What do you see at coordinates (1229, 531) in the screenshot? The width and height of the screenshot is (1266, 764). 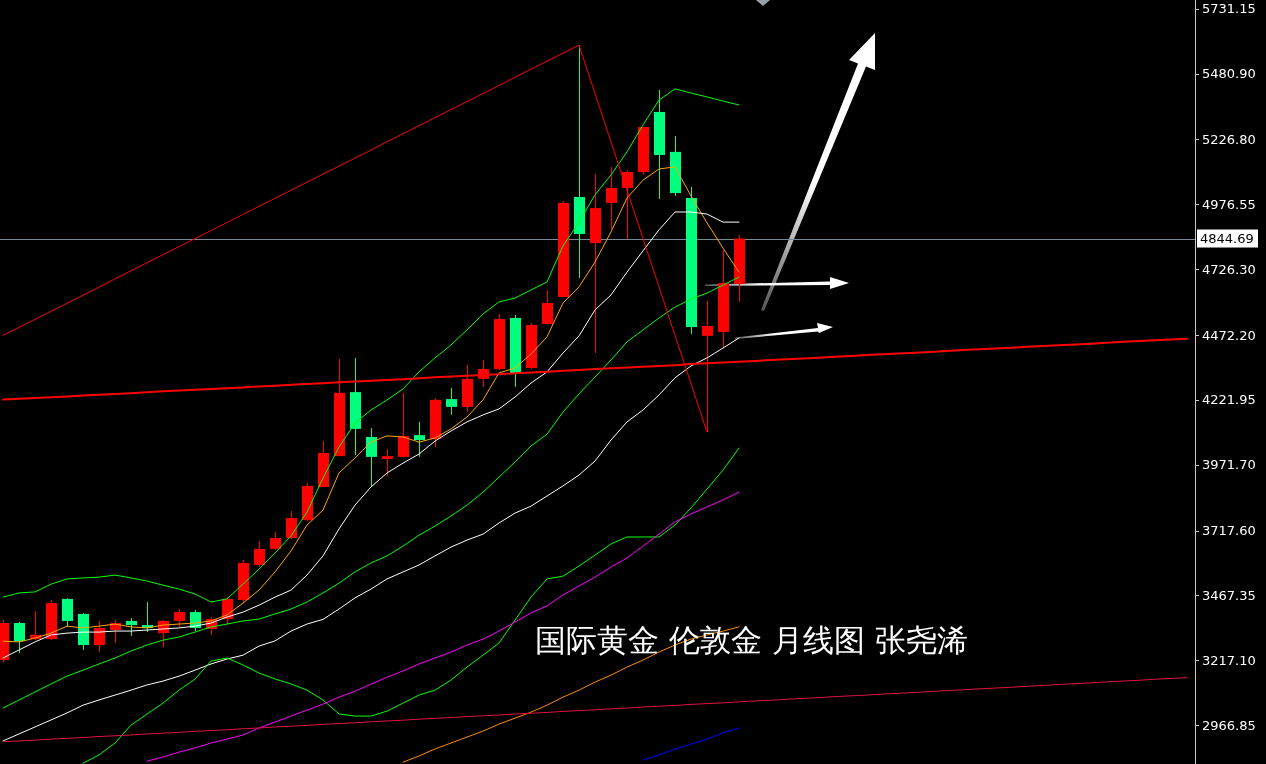 I see `y-tick-label: 3717.60` at bounding box center [1229, 531].